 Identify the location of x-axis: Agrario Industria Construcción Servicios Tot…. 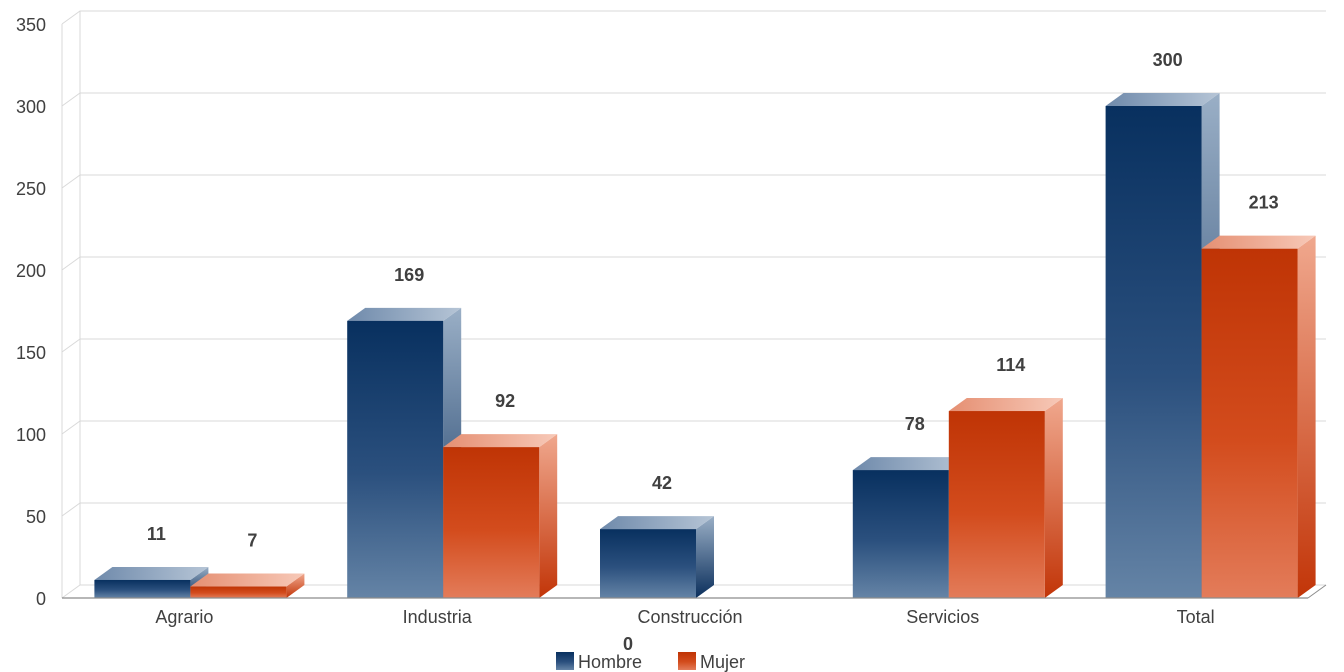
(694, 605).